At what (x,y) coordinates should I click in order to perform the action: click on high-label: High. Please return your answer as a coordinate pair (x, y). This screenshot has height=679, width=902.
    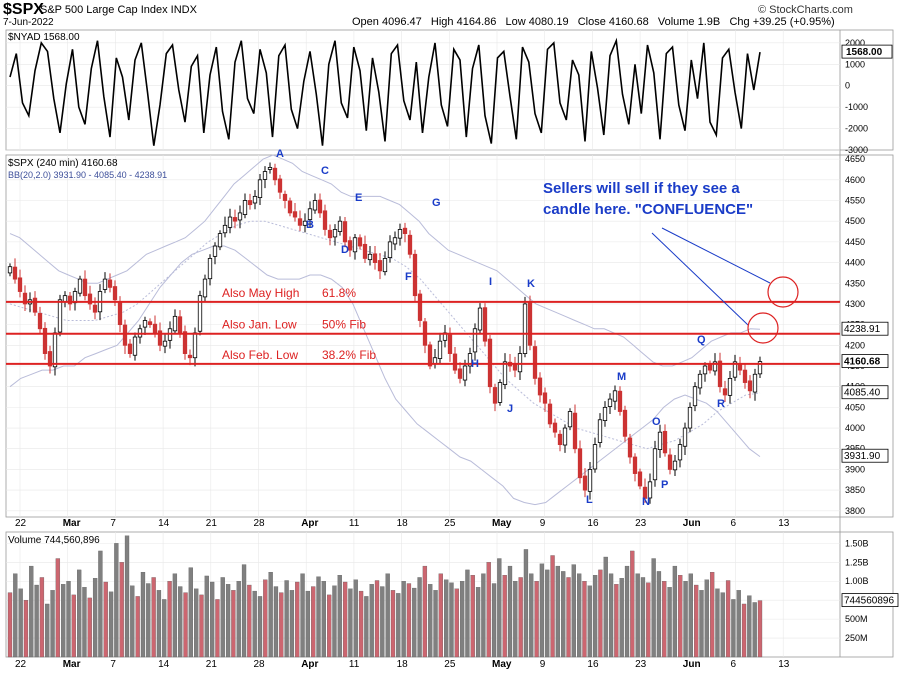
    Looking at the image, I should click on (442, 22).